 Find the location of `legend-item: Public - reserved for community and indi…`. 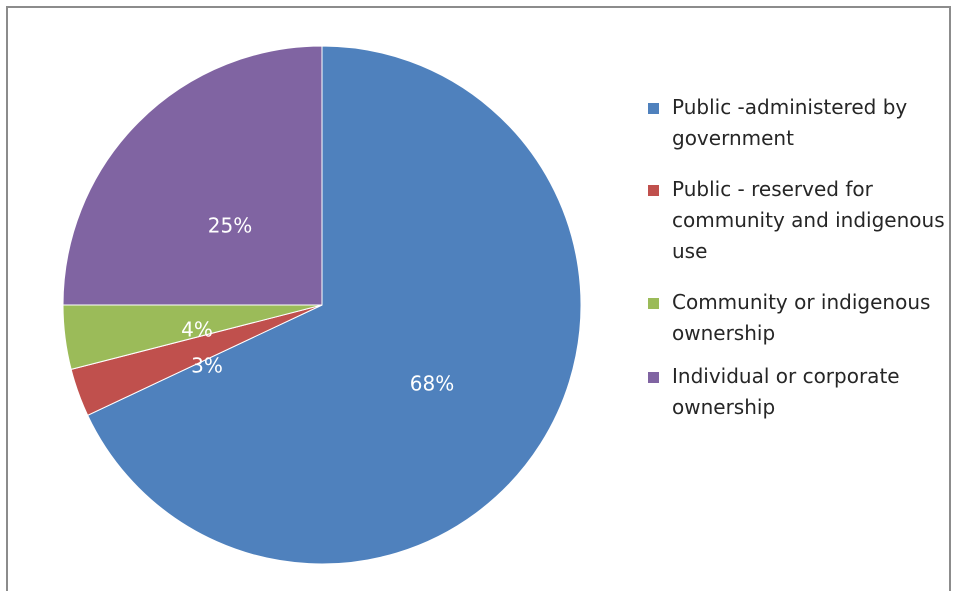

legend-item: Public - reserved for community and indi… is located at coordinates (803, 220).